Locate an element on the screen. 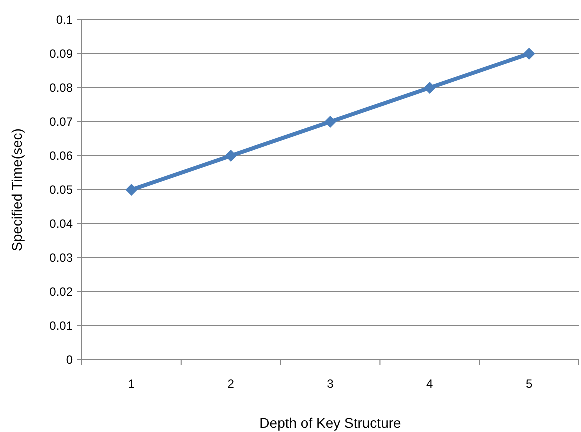  x-tick-label: 5 is located at coordinates (529, 384).